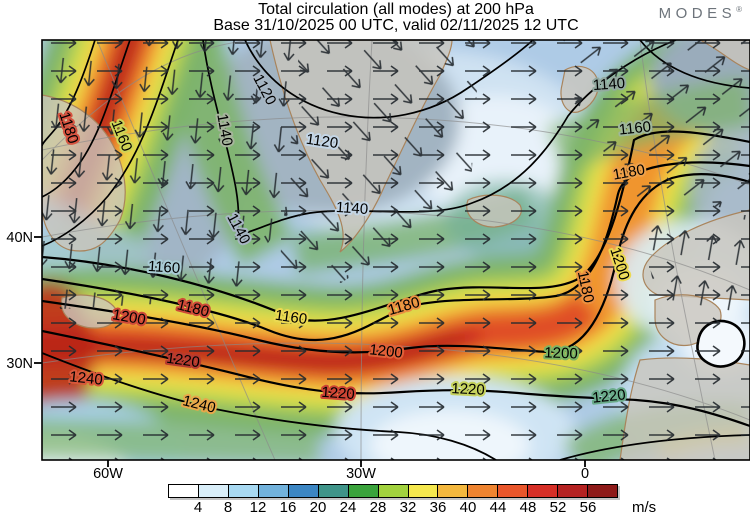  I want to click on colorbar, so click(393, 491).